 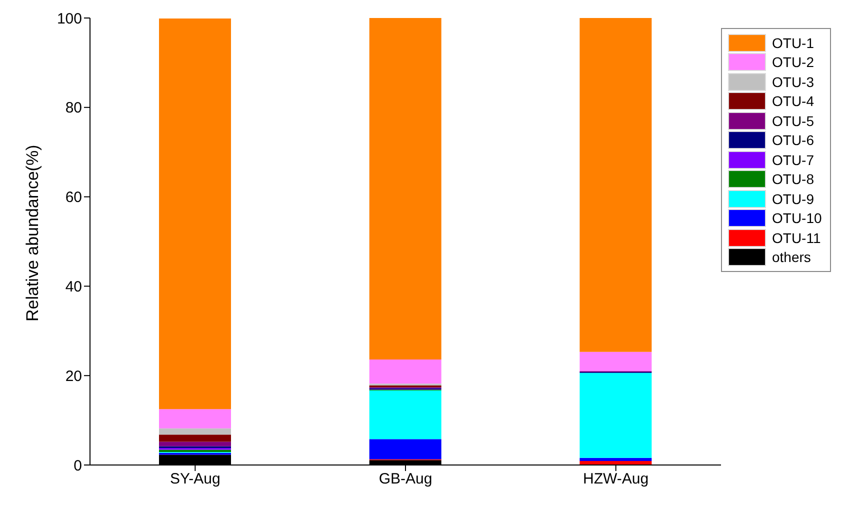 What do you see at coordinates (793, 62) in the screenshot?
I see `legend-label: OTU-2` at bounding box center [793, 62].